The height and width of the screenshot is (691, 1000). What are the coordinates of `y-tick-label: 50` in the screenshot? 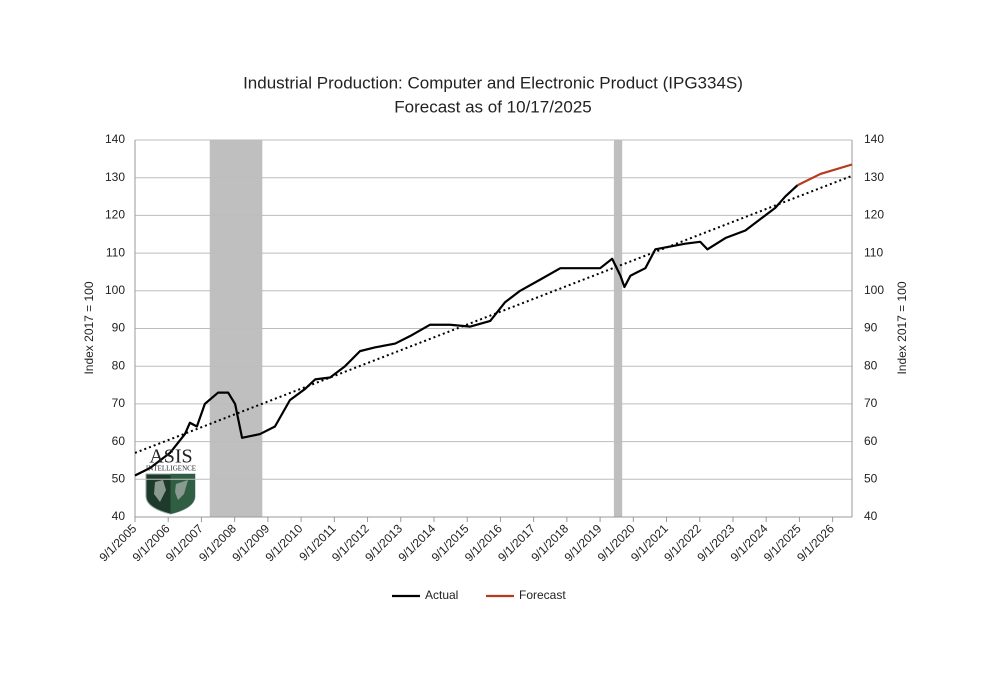 It's located at (119, 478).